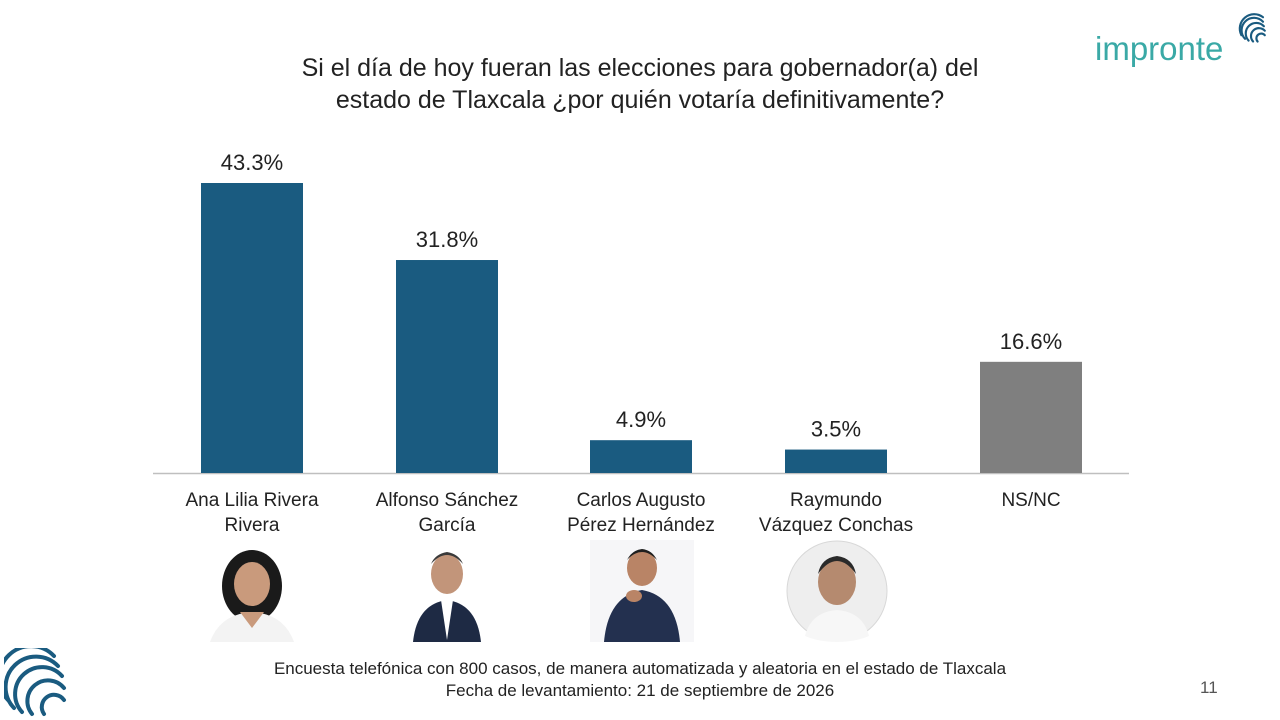  Describe the element at coordinates (641, 500) in the screenshot. I see `category-label-line: Carlos Augusto` at that location.